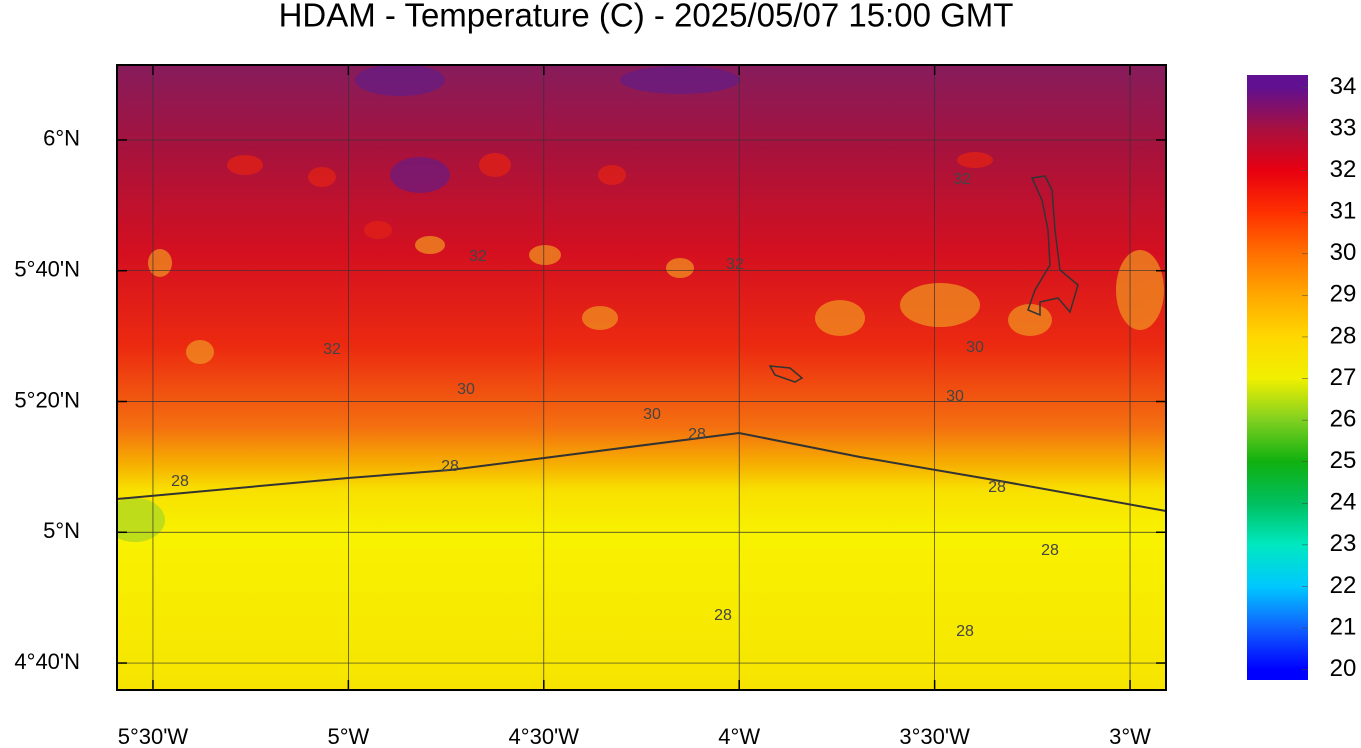 Image resolution: width=1361 pixels, height=748 pixels. What do you see at coordinates (47, 269) in the screenshot?
I see `y-tick-label: 5°40'N` at bounding box center [47, 269].